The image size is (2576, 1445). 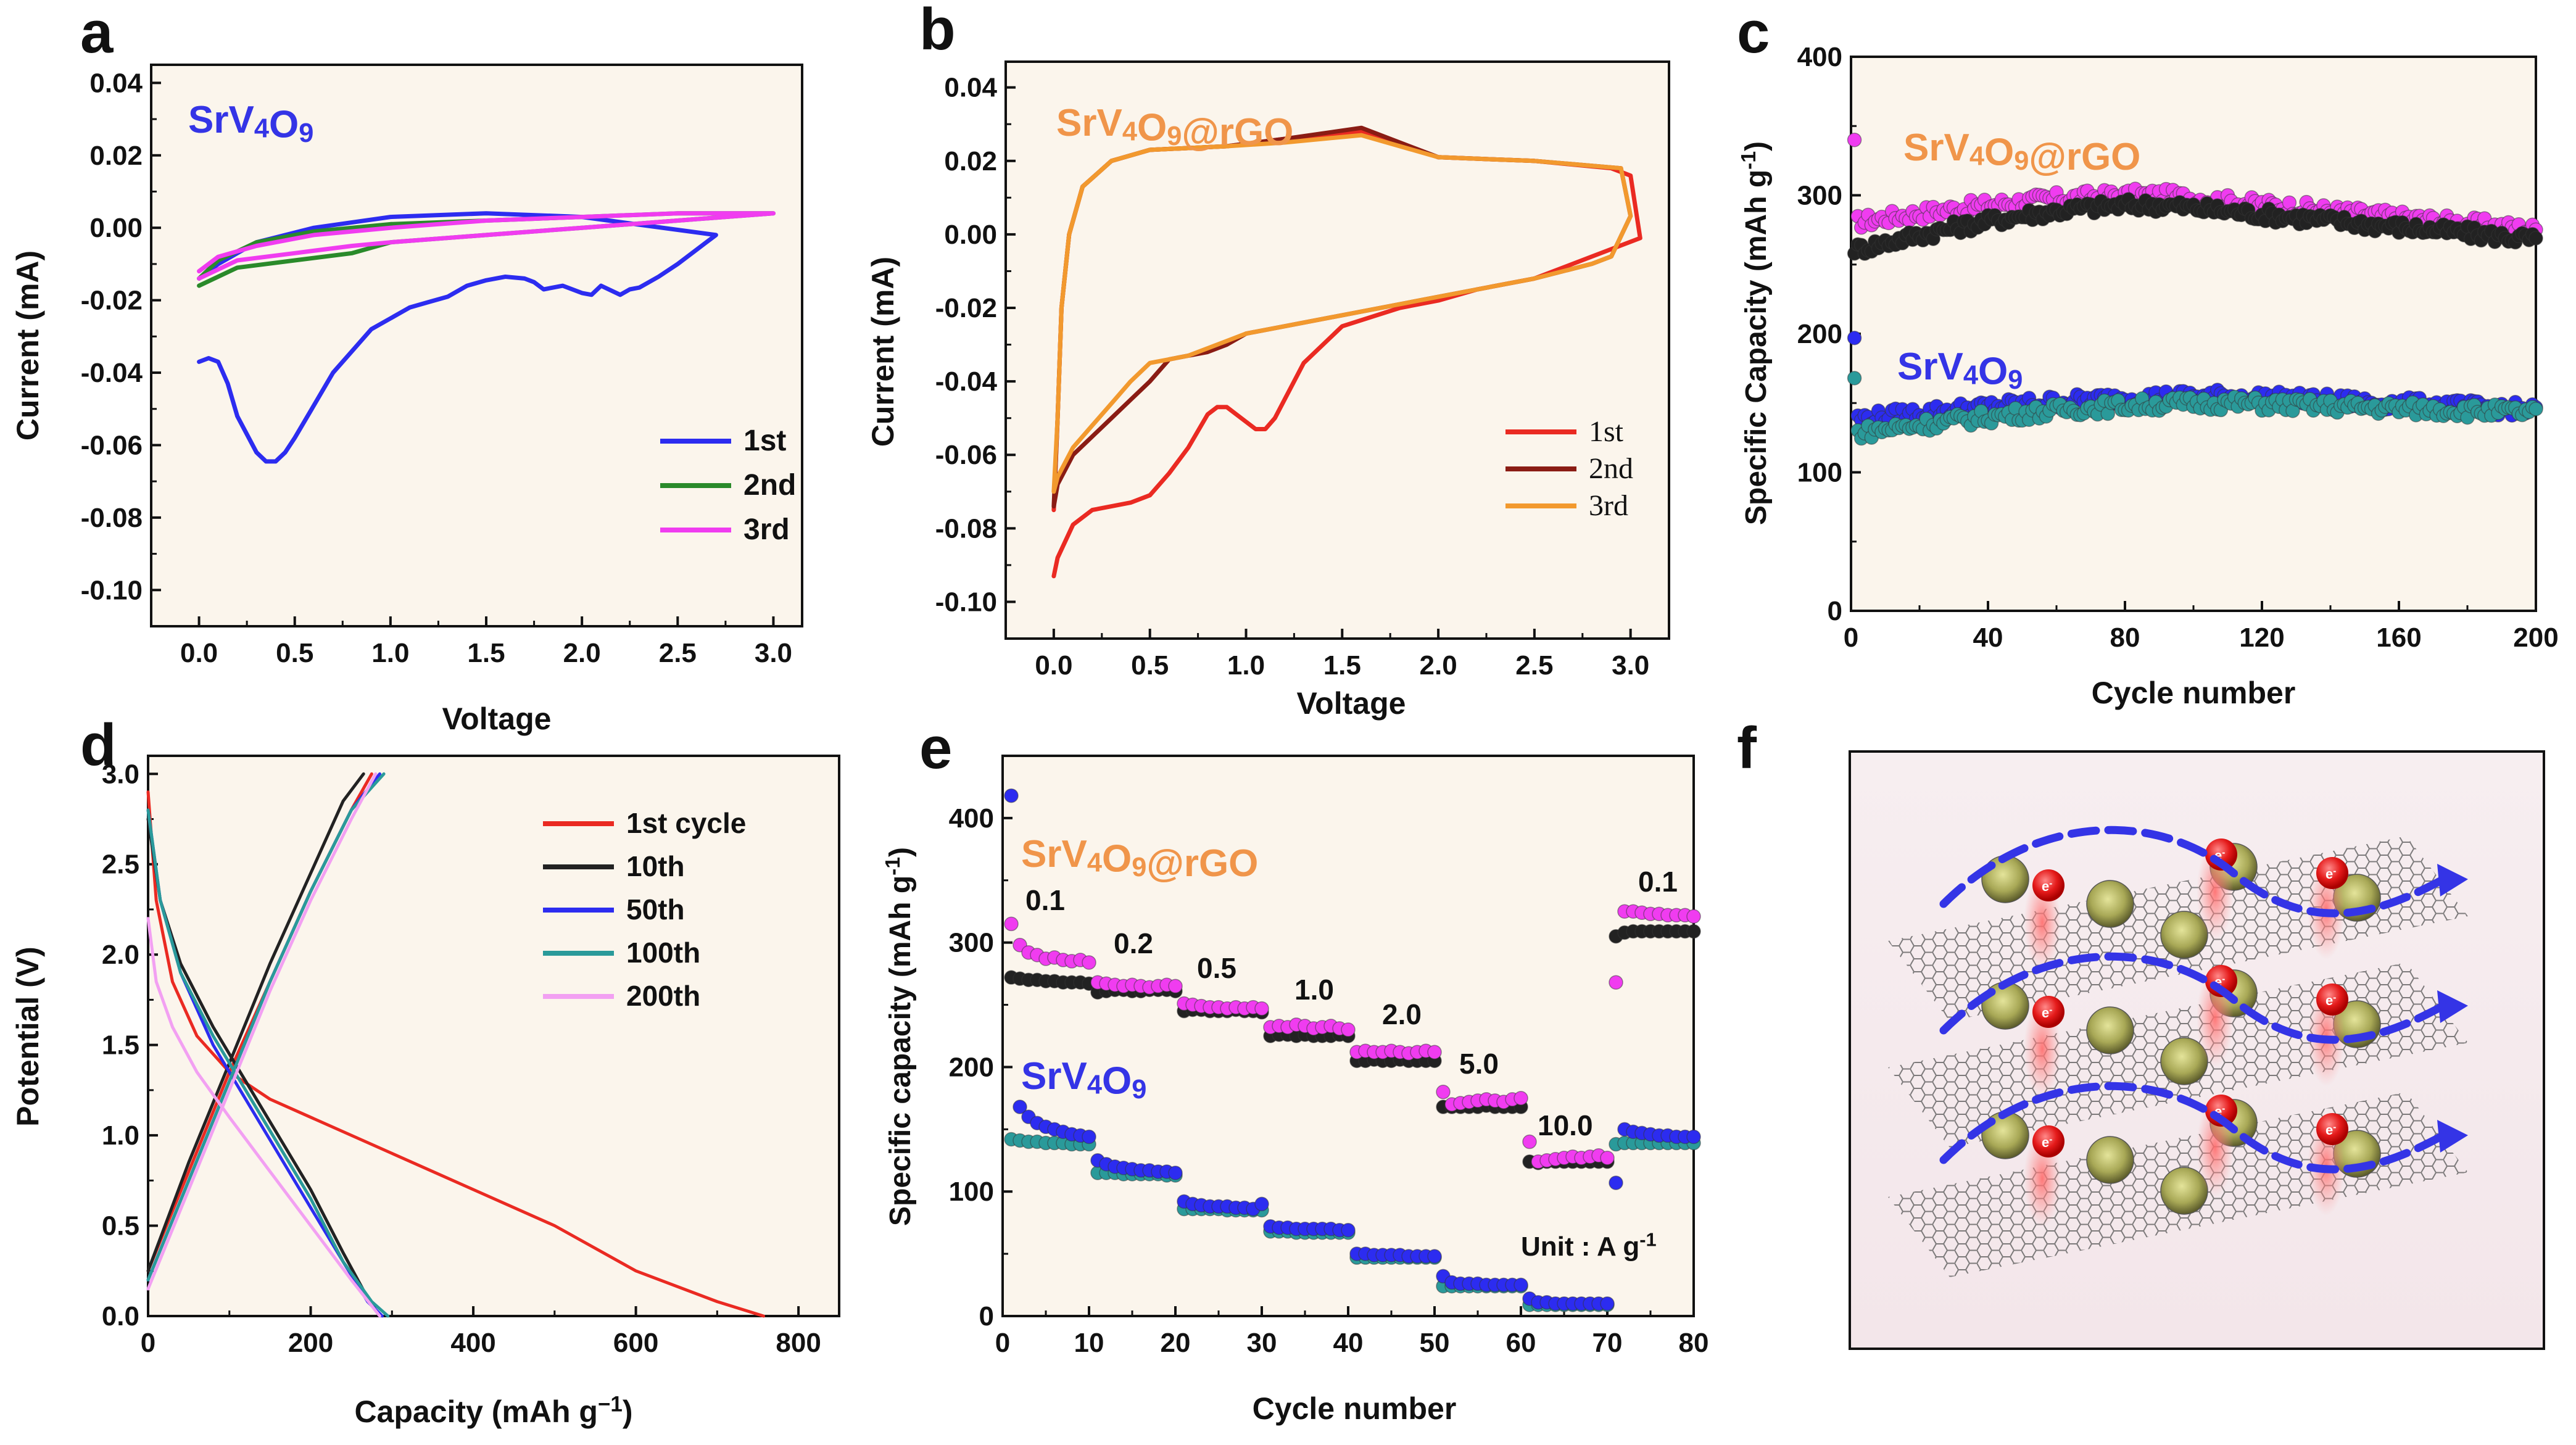 What do you see at coordinates (1960, 370) in the screenshot?
I see `sample-label: SrV4O9` at bounding box center [1960, 370].